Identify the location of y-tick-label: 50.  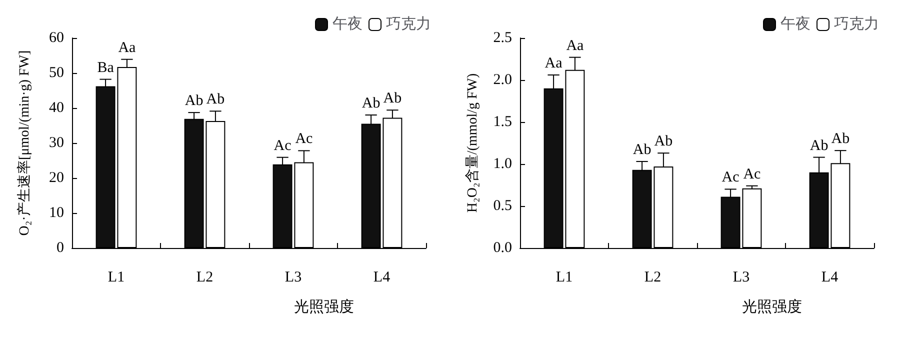
(56, 73).